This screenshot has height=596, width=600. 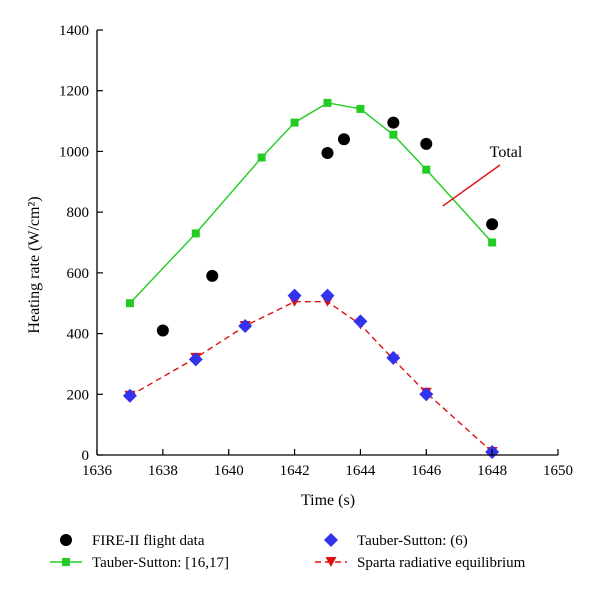 I want to click on x-tick-label: 1650, so click(x=558, y=471).